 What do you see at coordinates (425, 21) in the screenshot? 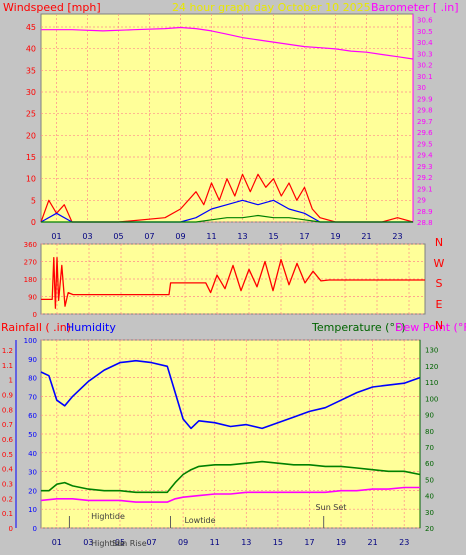
I see `barometer-tick-label: 30.6` at bounding box center [425, 21].